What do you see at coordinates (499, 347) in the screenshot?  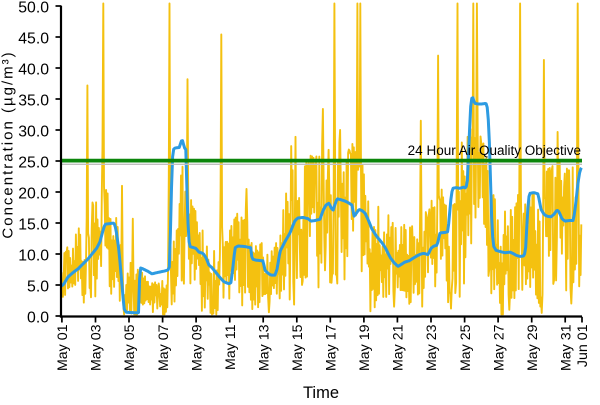 I see `svg-text: May 27` at bounding box center [499, 347].